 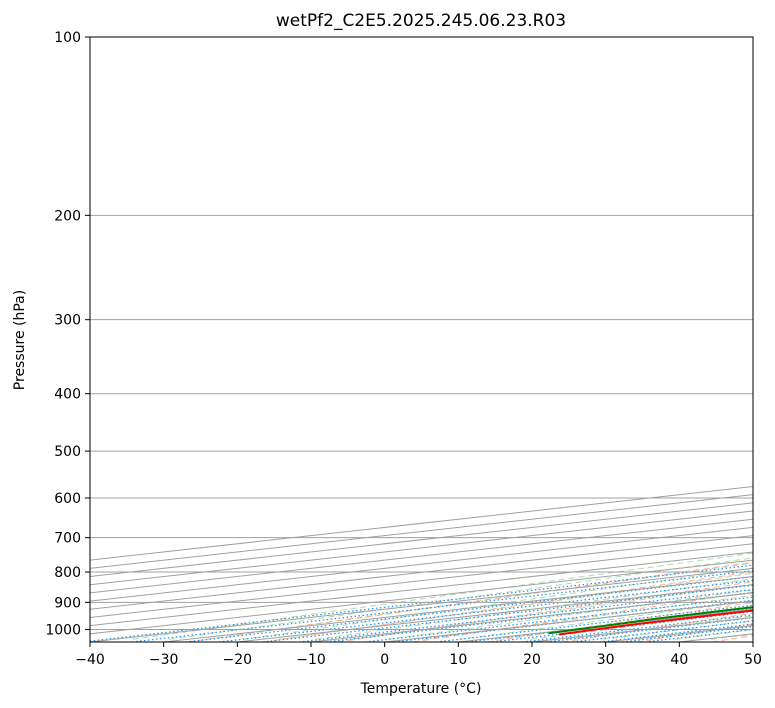 What do you see at coordinates (63, 630) in the screenshot?
I see `y-tick-label: 1000` at bounding box center [63, 630].